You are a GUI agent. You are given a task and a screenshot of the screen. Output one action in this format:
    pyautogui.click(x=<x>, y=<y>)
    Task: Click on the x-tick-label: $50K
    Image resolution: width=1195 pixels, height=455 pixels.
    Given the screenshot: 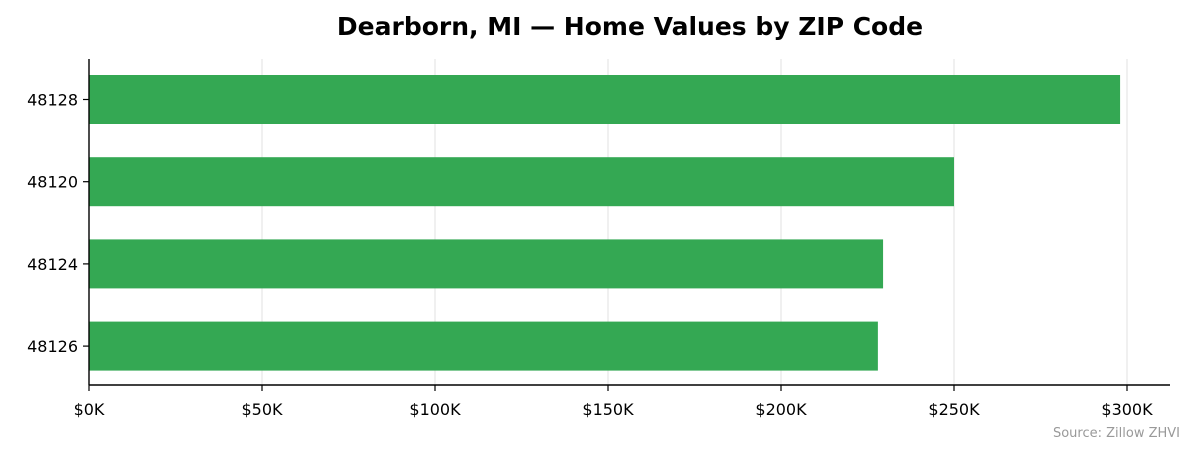 What is the action you would take?
    pyautogui.click(x=262, y=409)
    